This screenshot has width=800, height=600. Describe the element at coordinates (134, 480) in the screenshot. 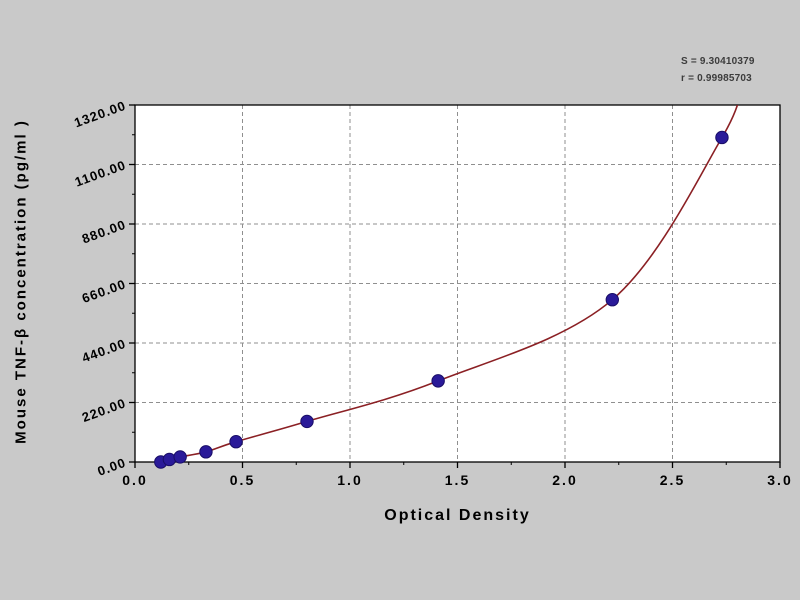

I see `x-tick-label: 0.0` at that location.